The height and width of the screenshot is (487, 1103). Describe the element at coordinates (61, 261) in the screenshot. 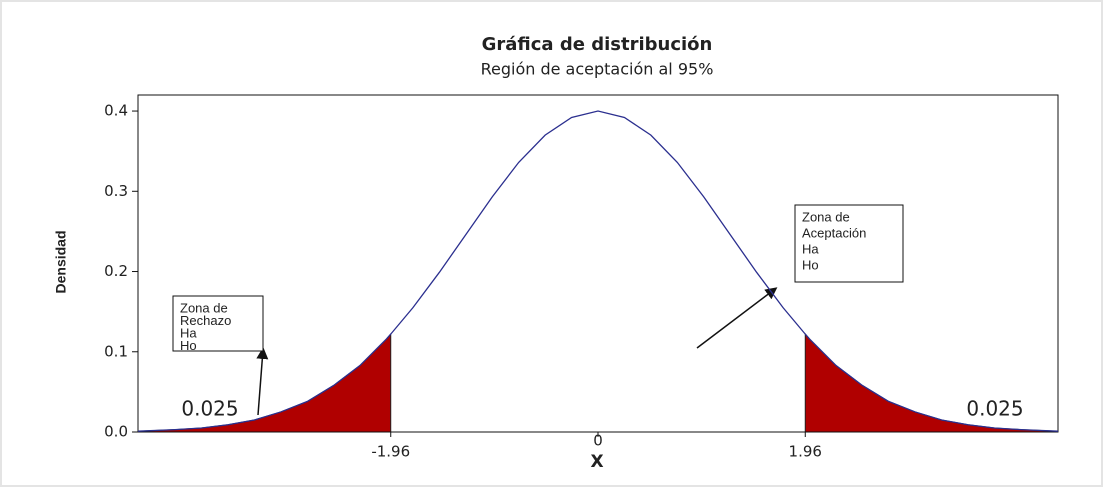

I see `y-axis-label: Densidad` at that location.